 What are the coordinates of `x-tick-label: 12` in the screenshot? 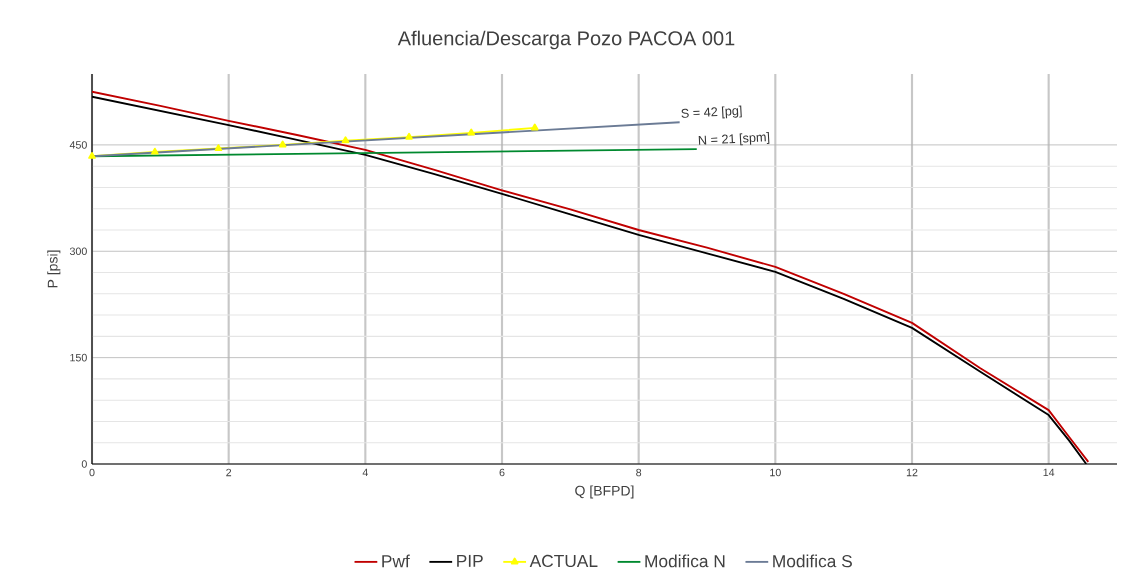 It's located at (912, 472).